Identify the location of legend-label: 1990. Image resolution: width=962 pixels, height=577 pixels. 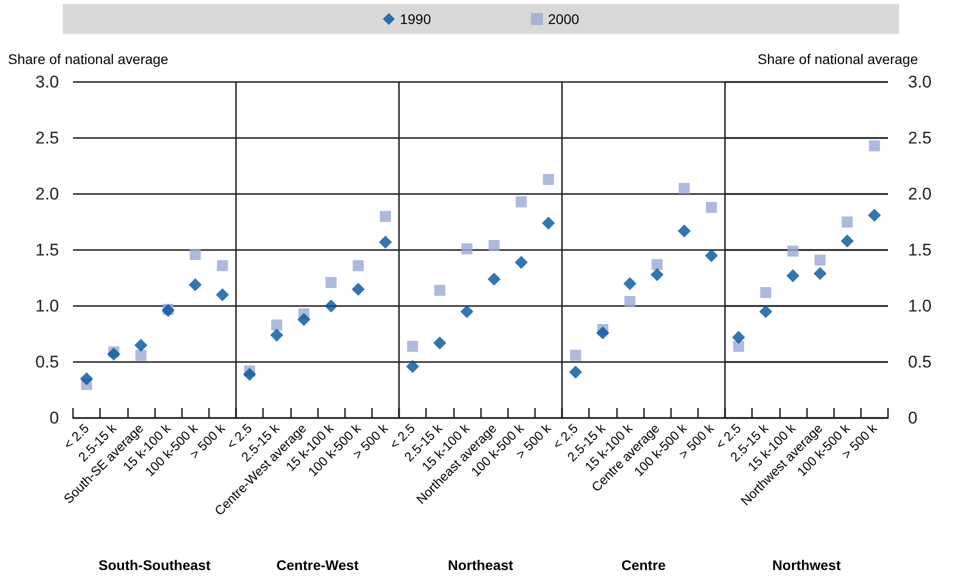
(416, 19).